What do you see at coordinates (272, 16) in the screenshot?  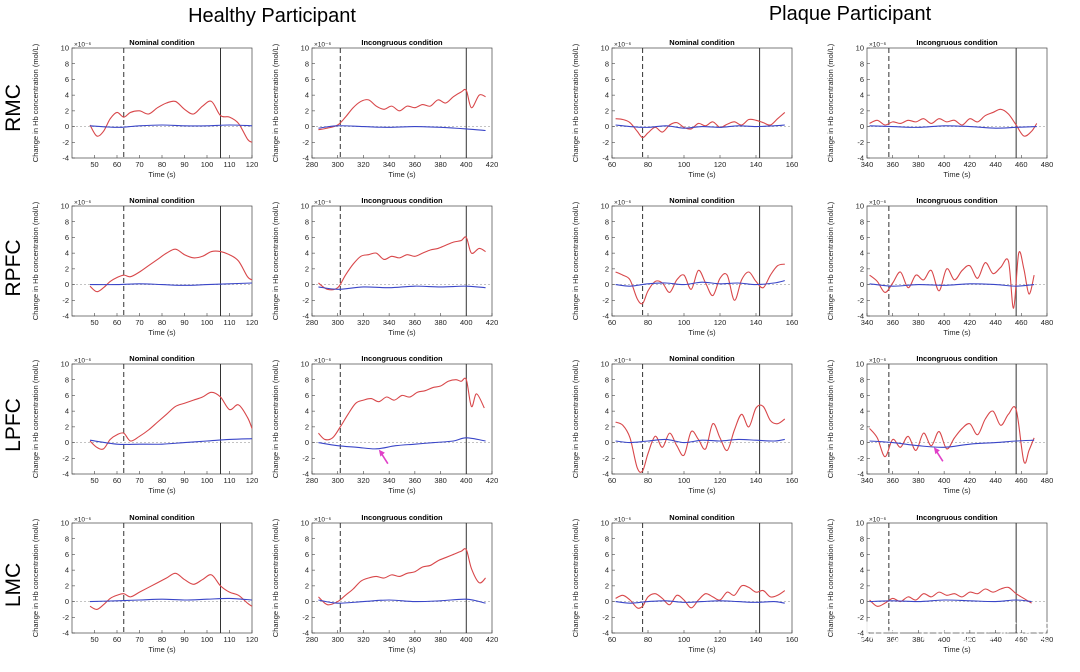 I see `group-title-healthy: Healthy Participant` at bounding box center [272, 16].